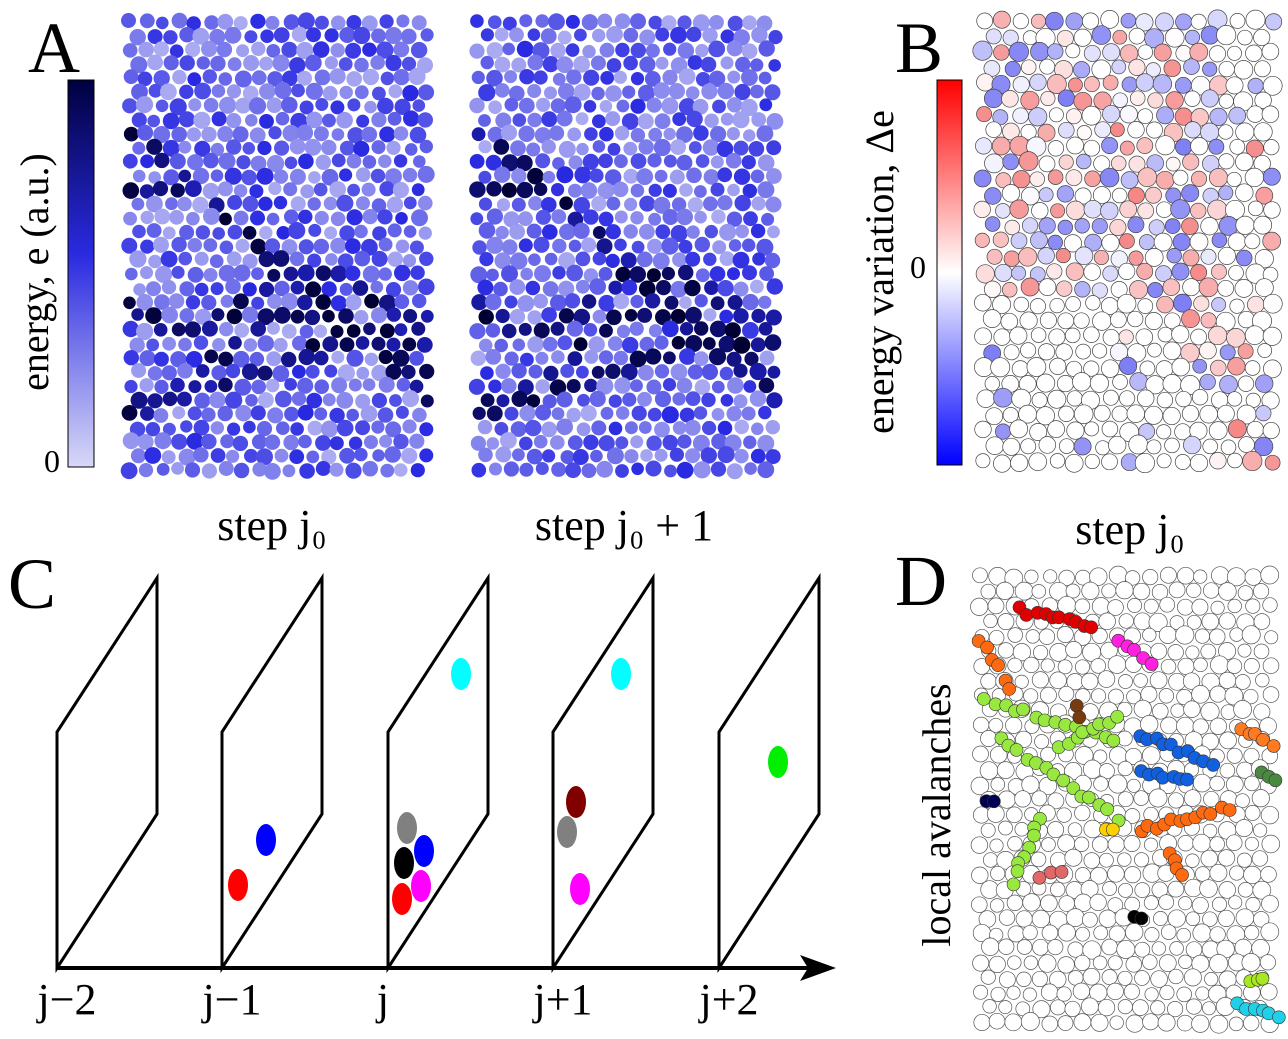  I want to click on events, so click(508, 786).